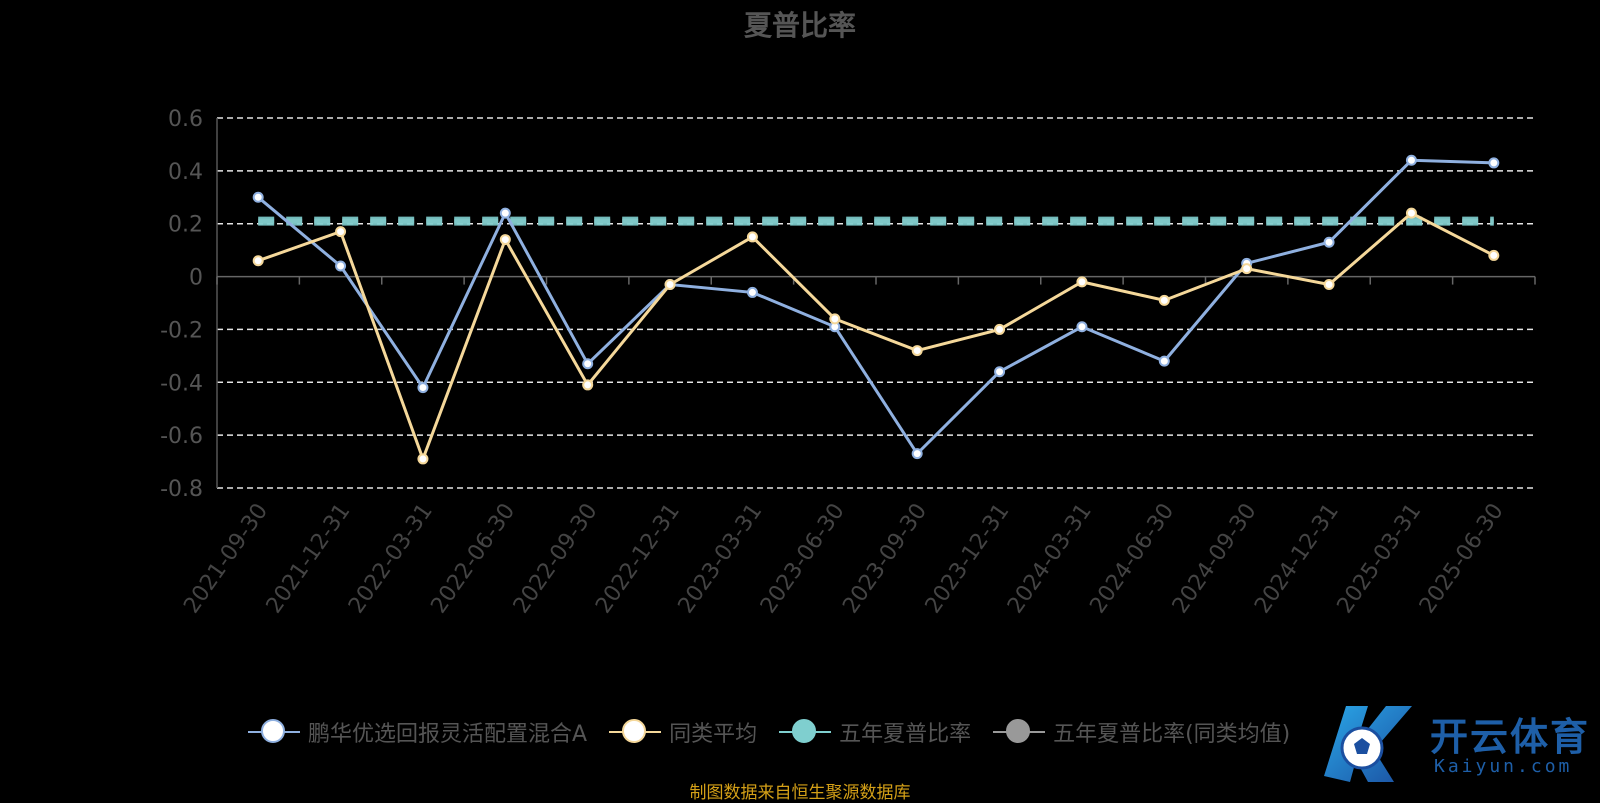  I want to click on x-tick-label: 2022-03-31, so click(391, 558).